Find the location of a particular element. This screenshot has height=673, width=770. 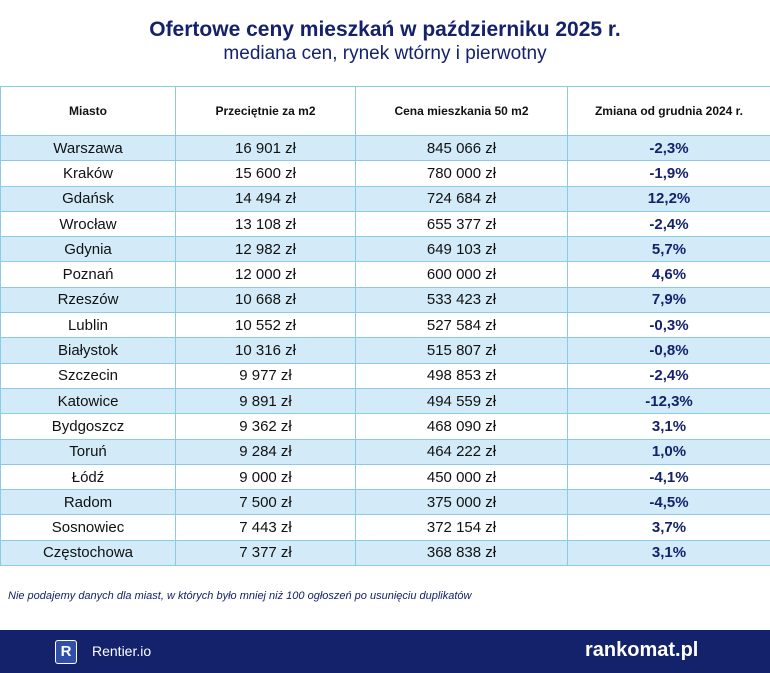

table-cell: Sosnowiec is located at coordinates (88, 527).